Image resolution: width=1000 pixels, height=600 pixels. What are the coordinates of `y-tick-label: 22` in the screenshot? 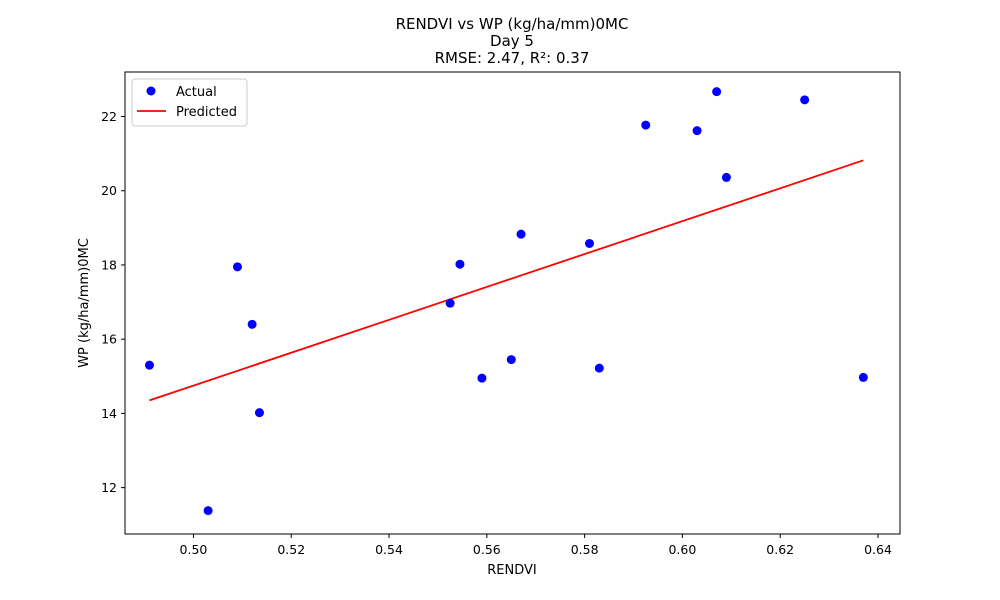 It's located at (109, 116).